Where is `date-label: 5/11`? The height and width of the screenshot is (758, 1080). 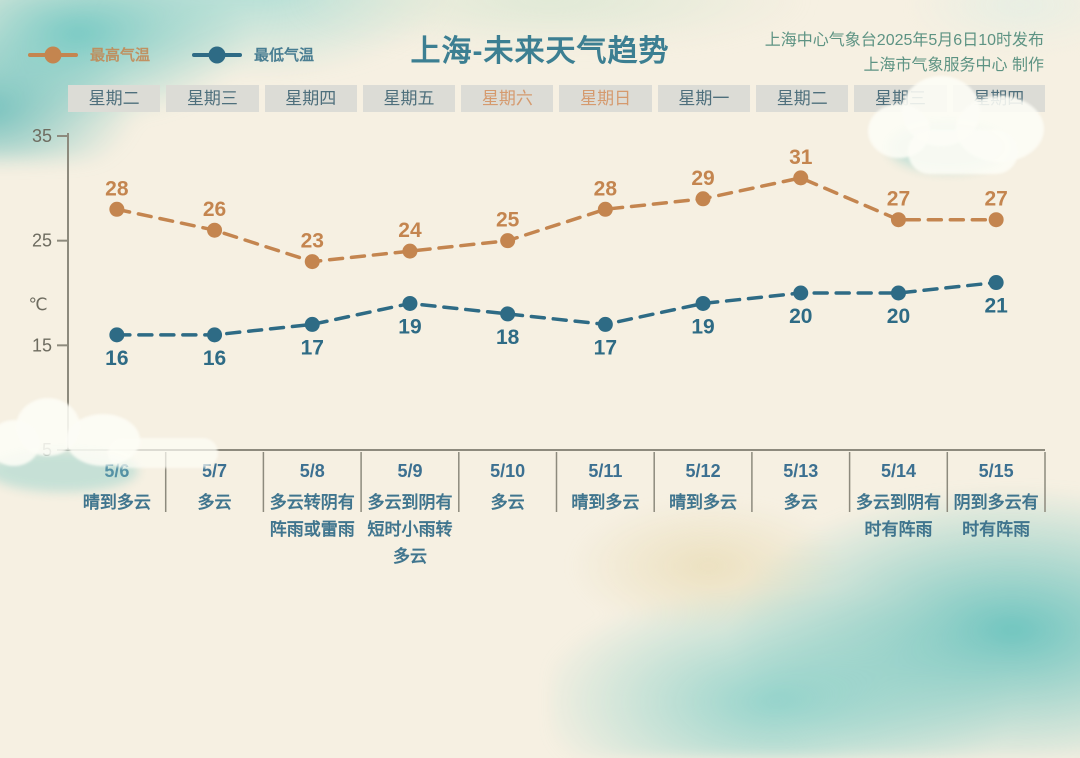 date-label: 5/11 is located at coordinates (605, 471).